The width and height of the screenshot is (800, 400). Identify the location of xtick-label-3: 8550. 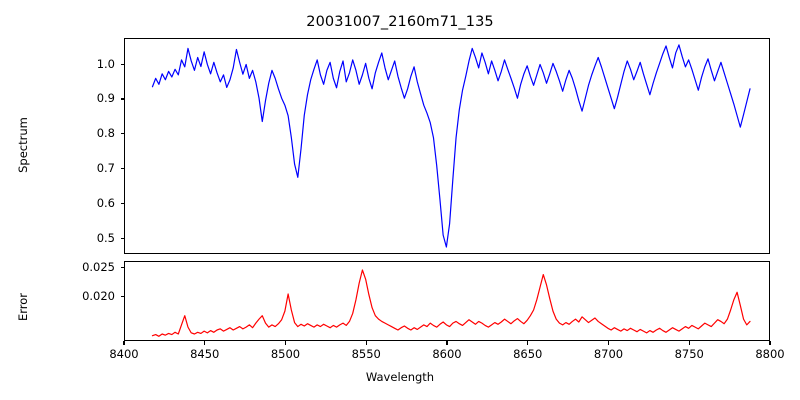
(366, 354).